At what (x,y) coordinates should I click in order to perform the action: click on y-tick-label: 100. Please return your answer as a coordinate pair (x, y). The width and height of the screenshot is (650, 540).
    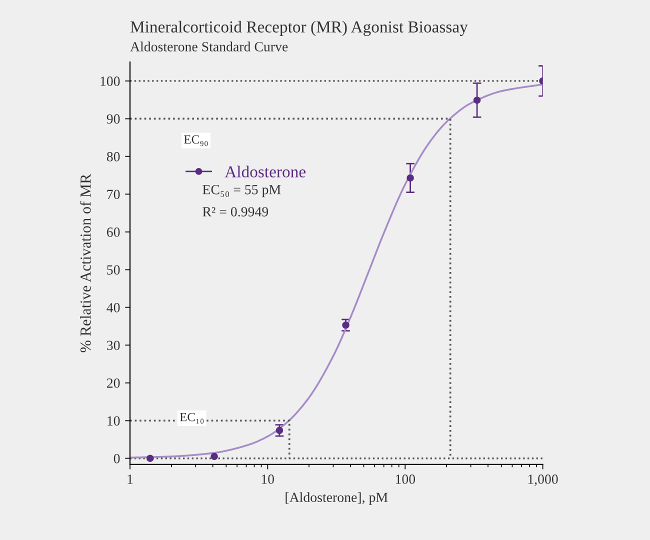
    Looking at the image, I should click on (110, 81).